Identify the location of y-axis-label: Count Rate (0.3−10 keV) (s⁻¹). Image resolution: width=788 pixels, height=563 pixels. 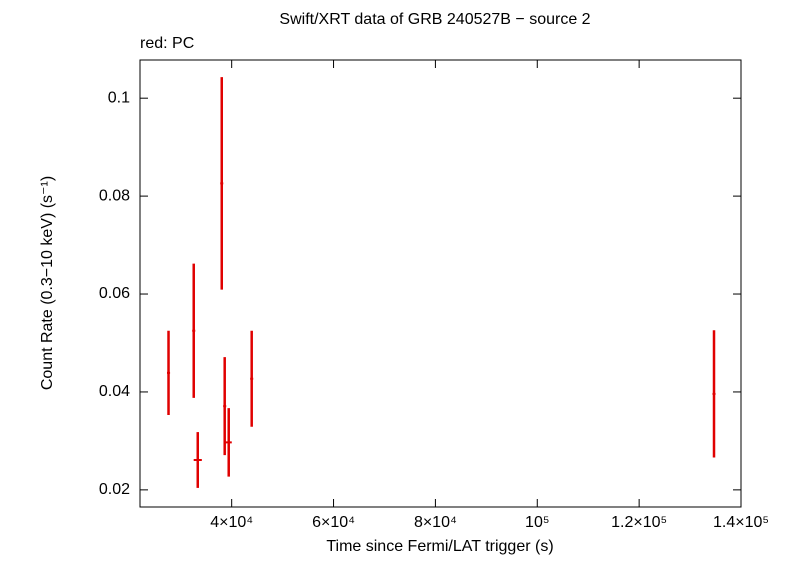
(47, 283).